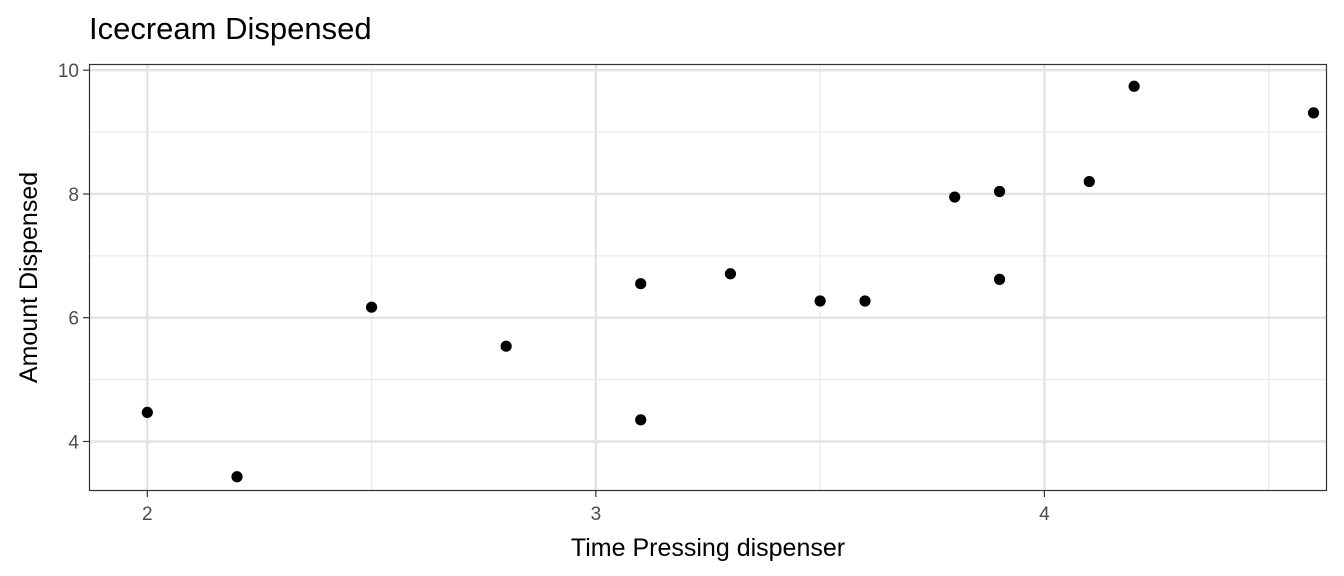 This screenshot has height=576, width=1344. What do you see at coordinates (73, 319) in the screenshot?
I see `y-tick-label: 6` at bounding box center [73, 319].